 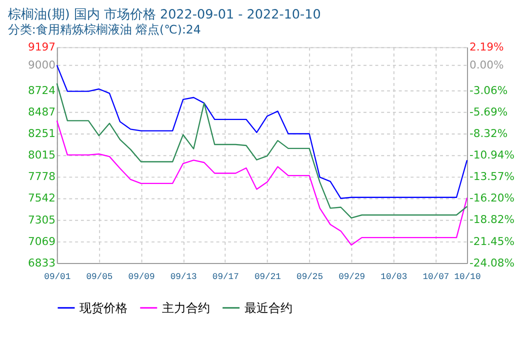 I want to click on y-tick-label: 8251, so click(x=42, y=133).